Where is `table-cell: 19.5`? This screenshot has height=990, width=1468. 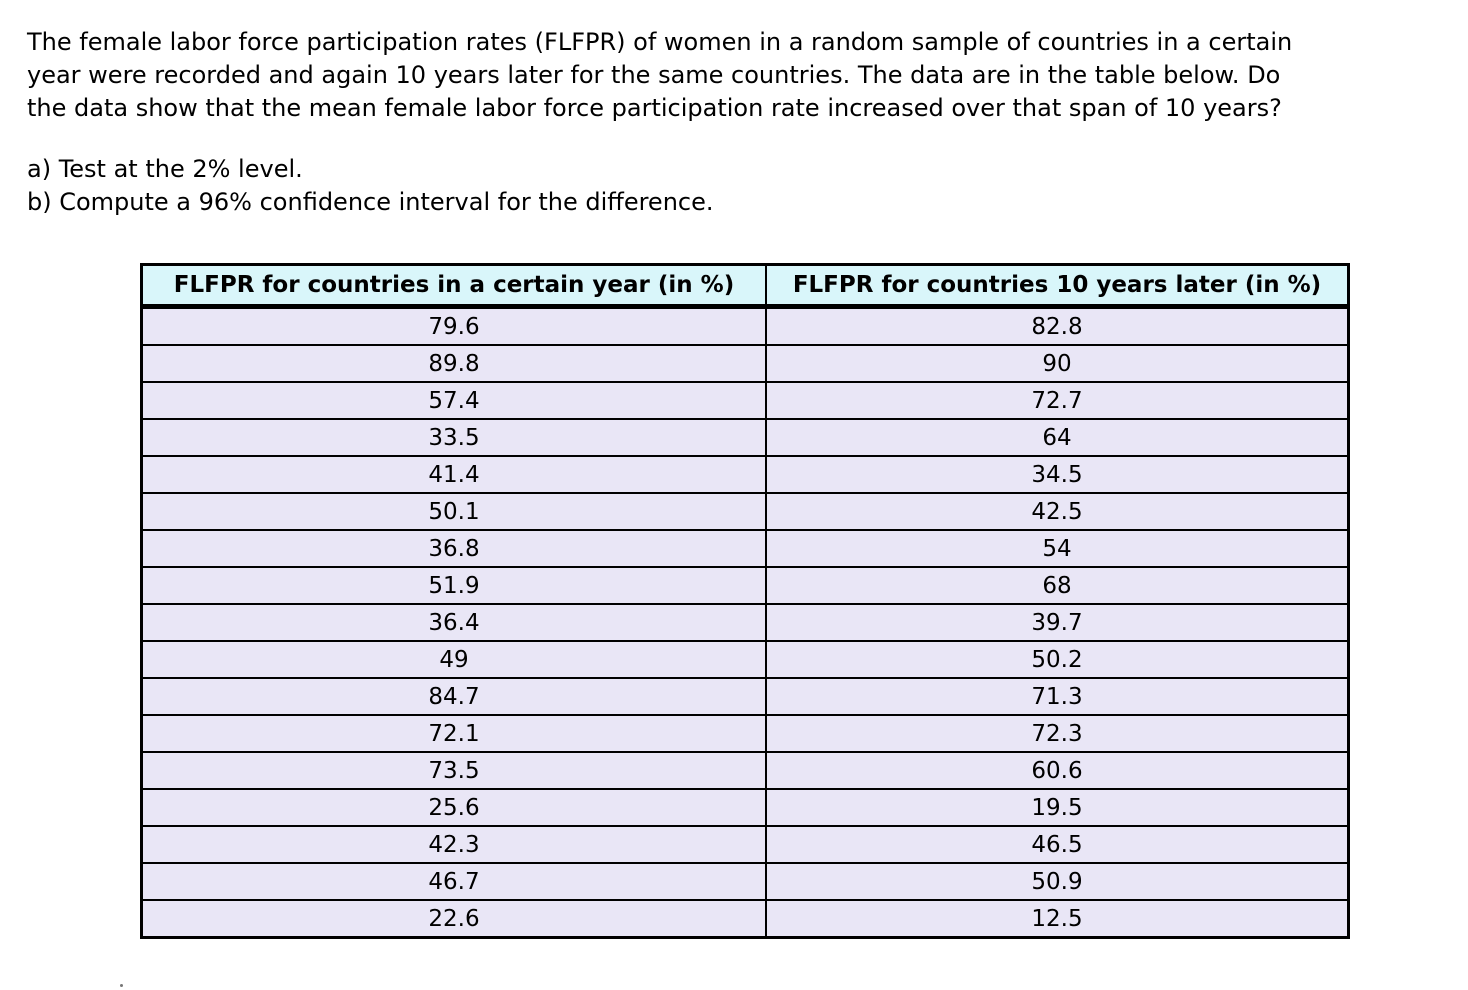 table-cell: 19.5 is located at coordinates (1057, 807).